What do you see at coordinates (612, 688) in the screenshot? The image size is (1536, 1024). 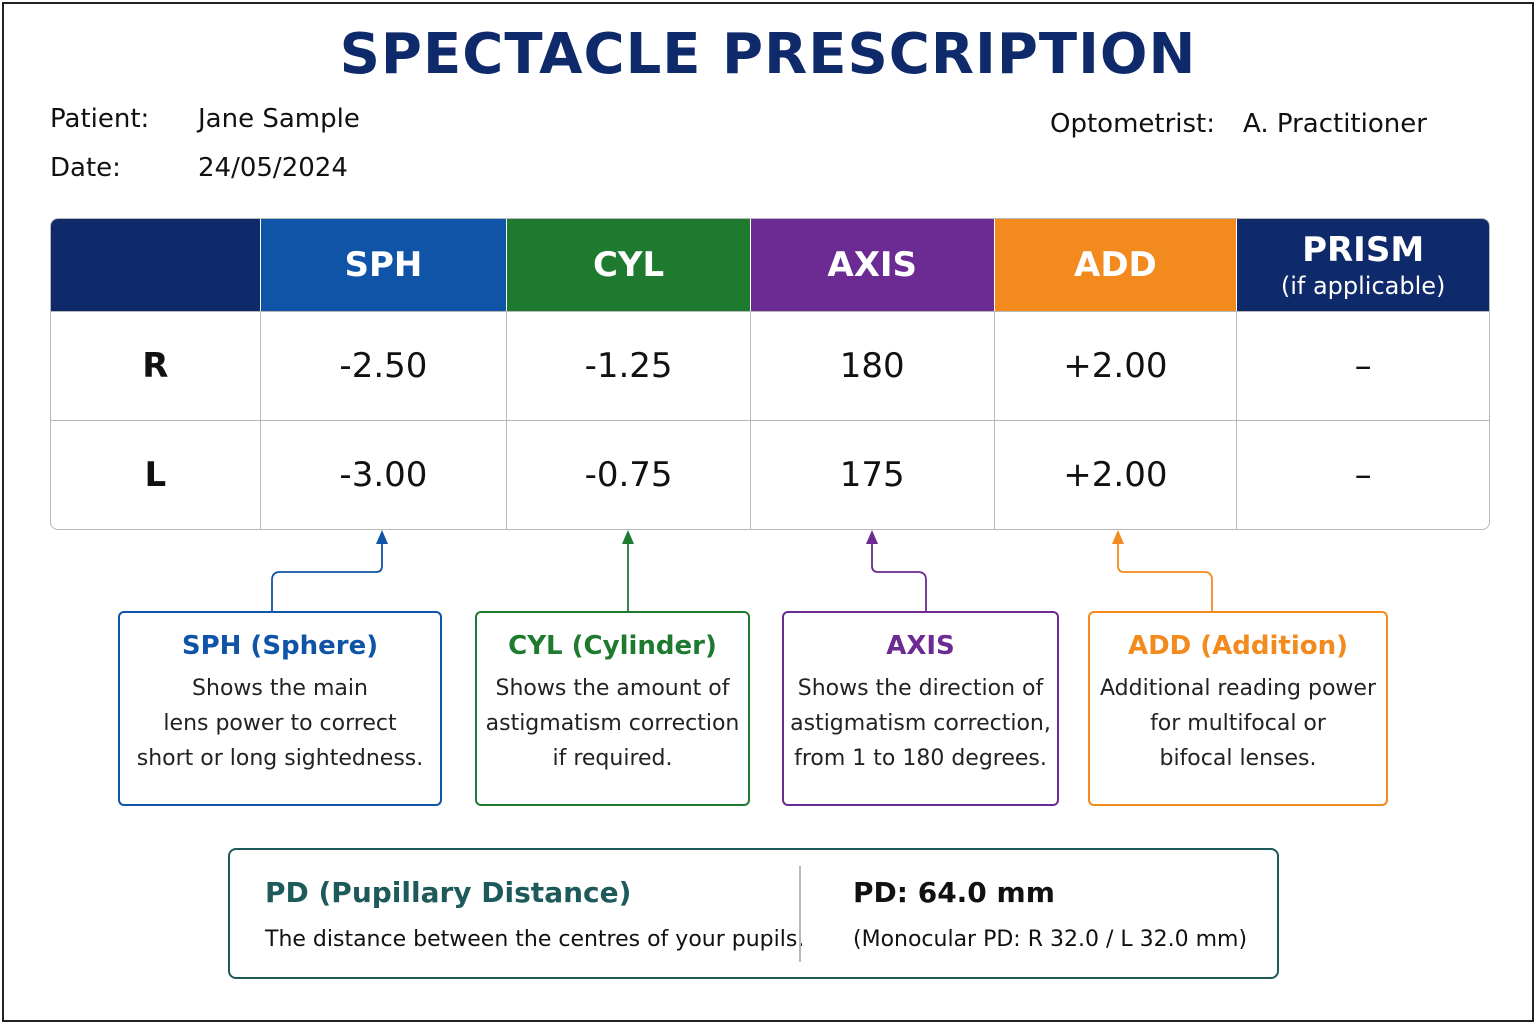 I see `cyl-explanation-line: Shows the amount of` at bounding box center [612, 688].